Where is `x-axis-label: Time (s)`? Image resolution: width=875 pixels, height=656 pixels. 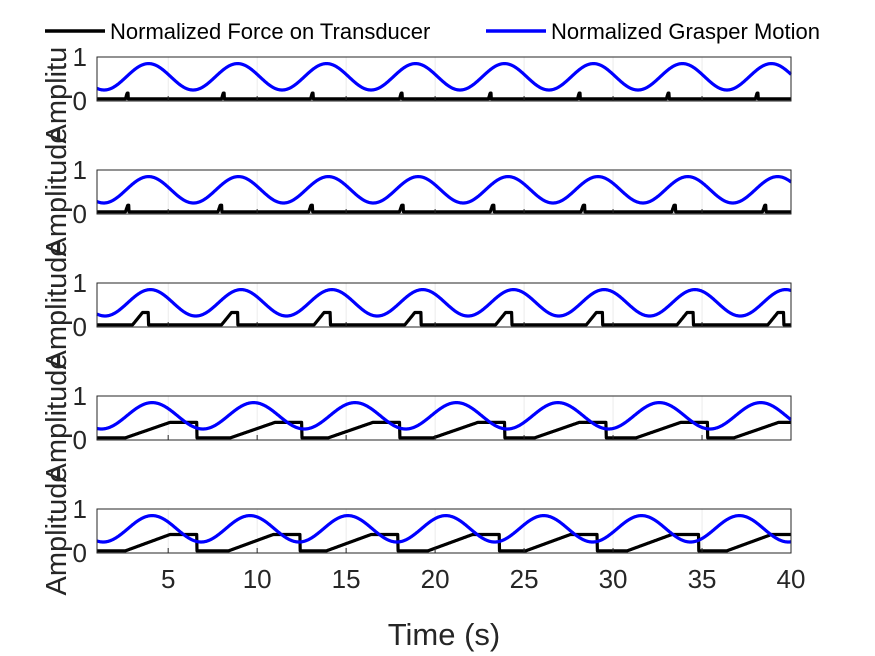 x-axis-label: Time (s) is located at coordinates (444, 634).